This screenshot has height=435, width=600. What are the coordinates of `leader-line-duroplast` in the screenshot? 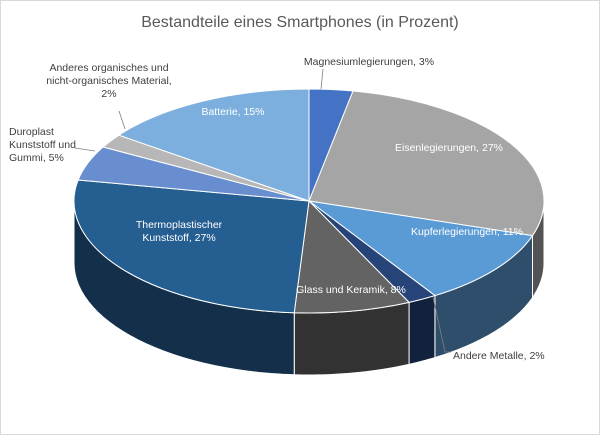 It's located at (85, 149).